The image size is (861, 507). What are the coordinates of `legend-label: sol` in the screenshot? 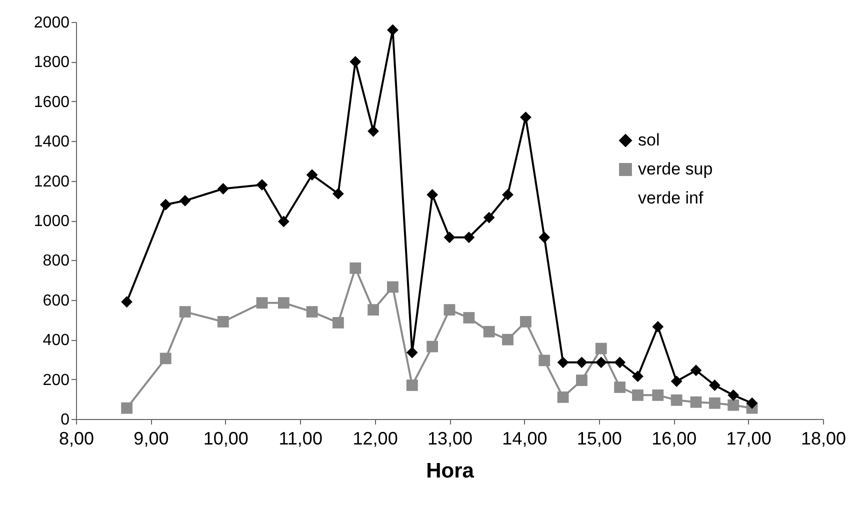 It's located at (649, 140).